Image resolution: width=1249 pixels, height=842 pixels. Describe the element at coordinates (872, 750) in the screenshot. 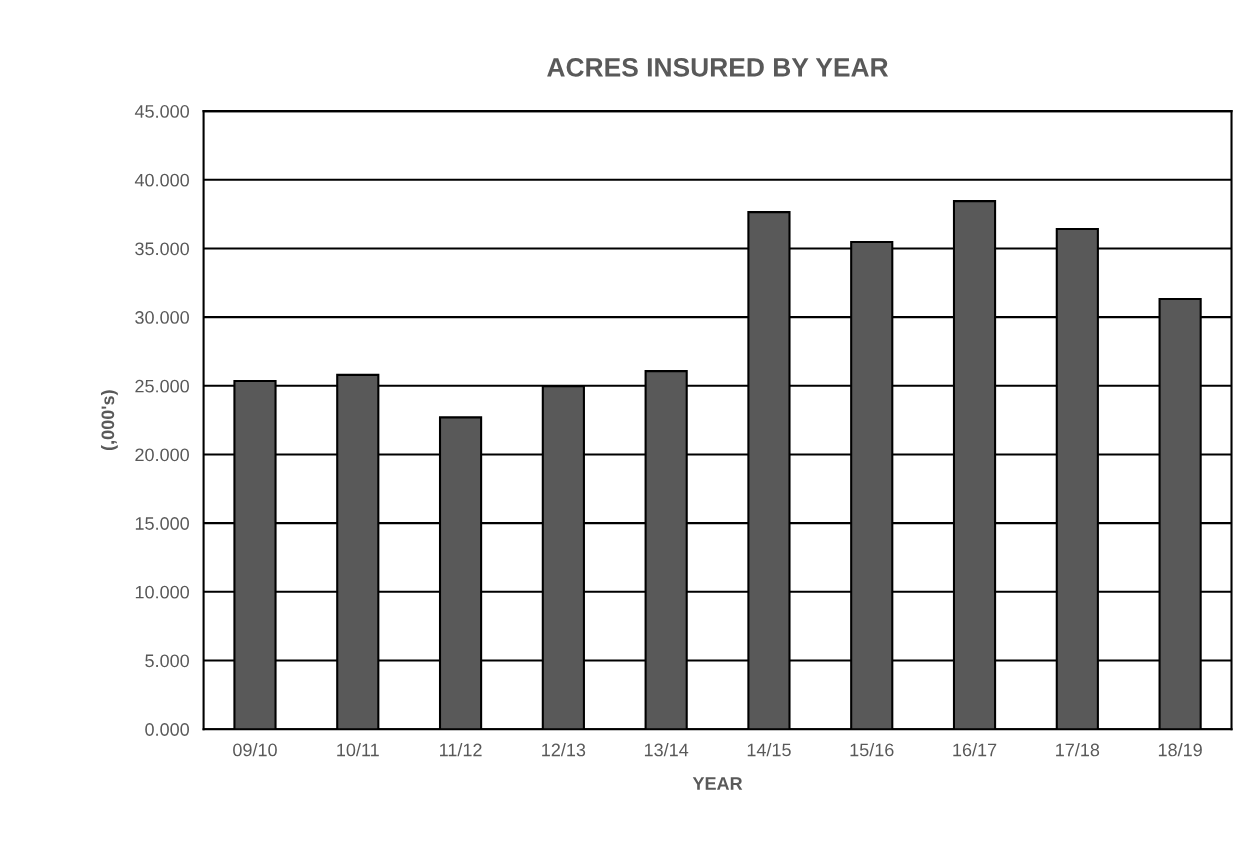

I see `x-tick-label: 15/16` at that location.